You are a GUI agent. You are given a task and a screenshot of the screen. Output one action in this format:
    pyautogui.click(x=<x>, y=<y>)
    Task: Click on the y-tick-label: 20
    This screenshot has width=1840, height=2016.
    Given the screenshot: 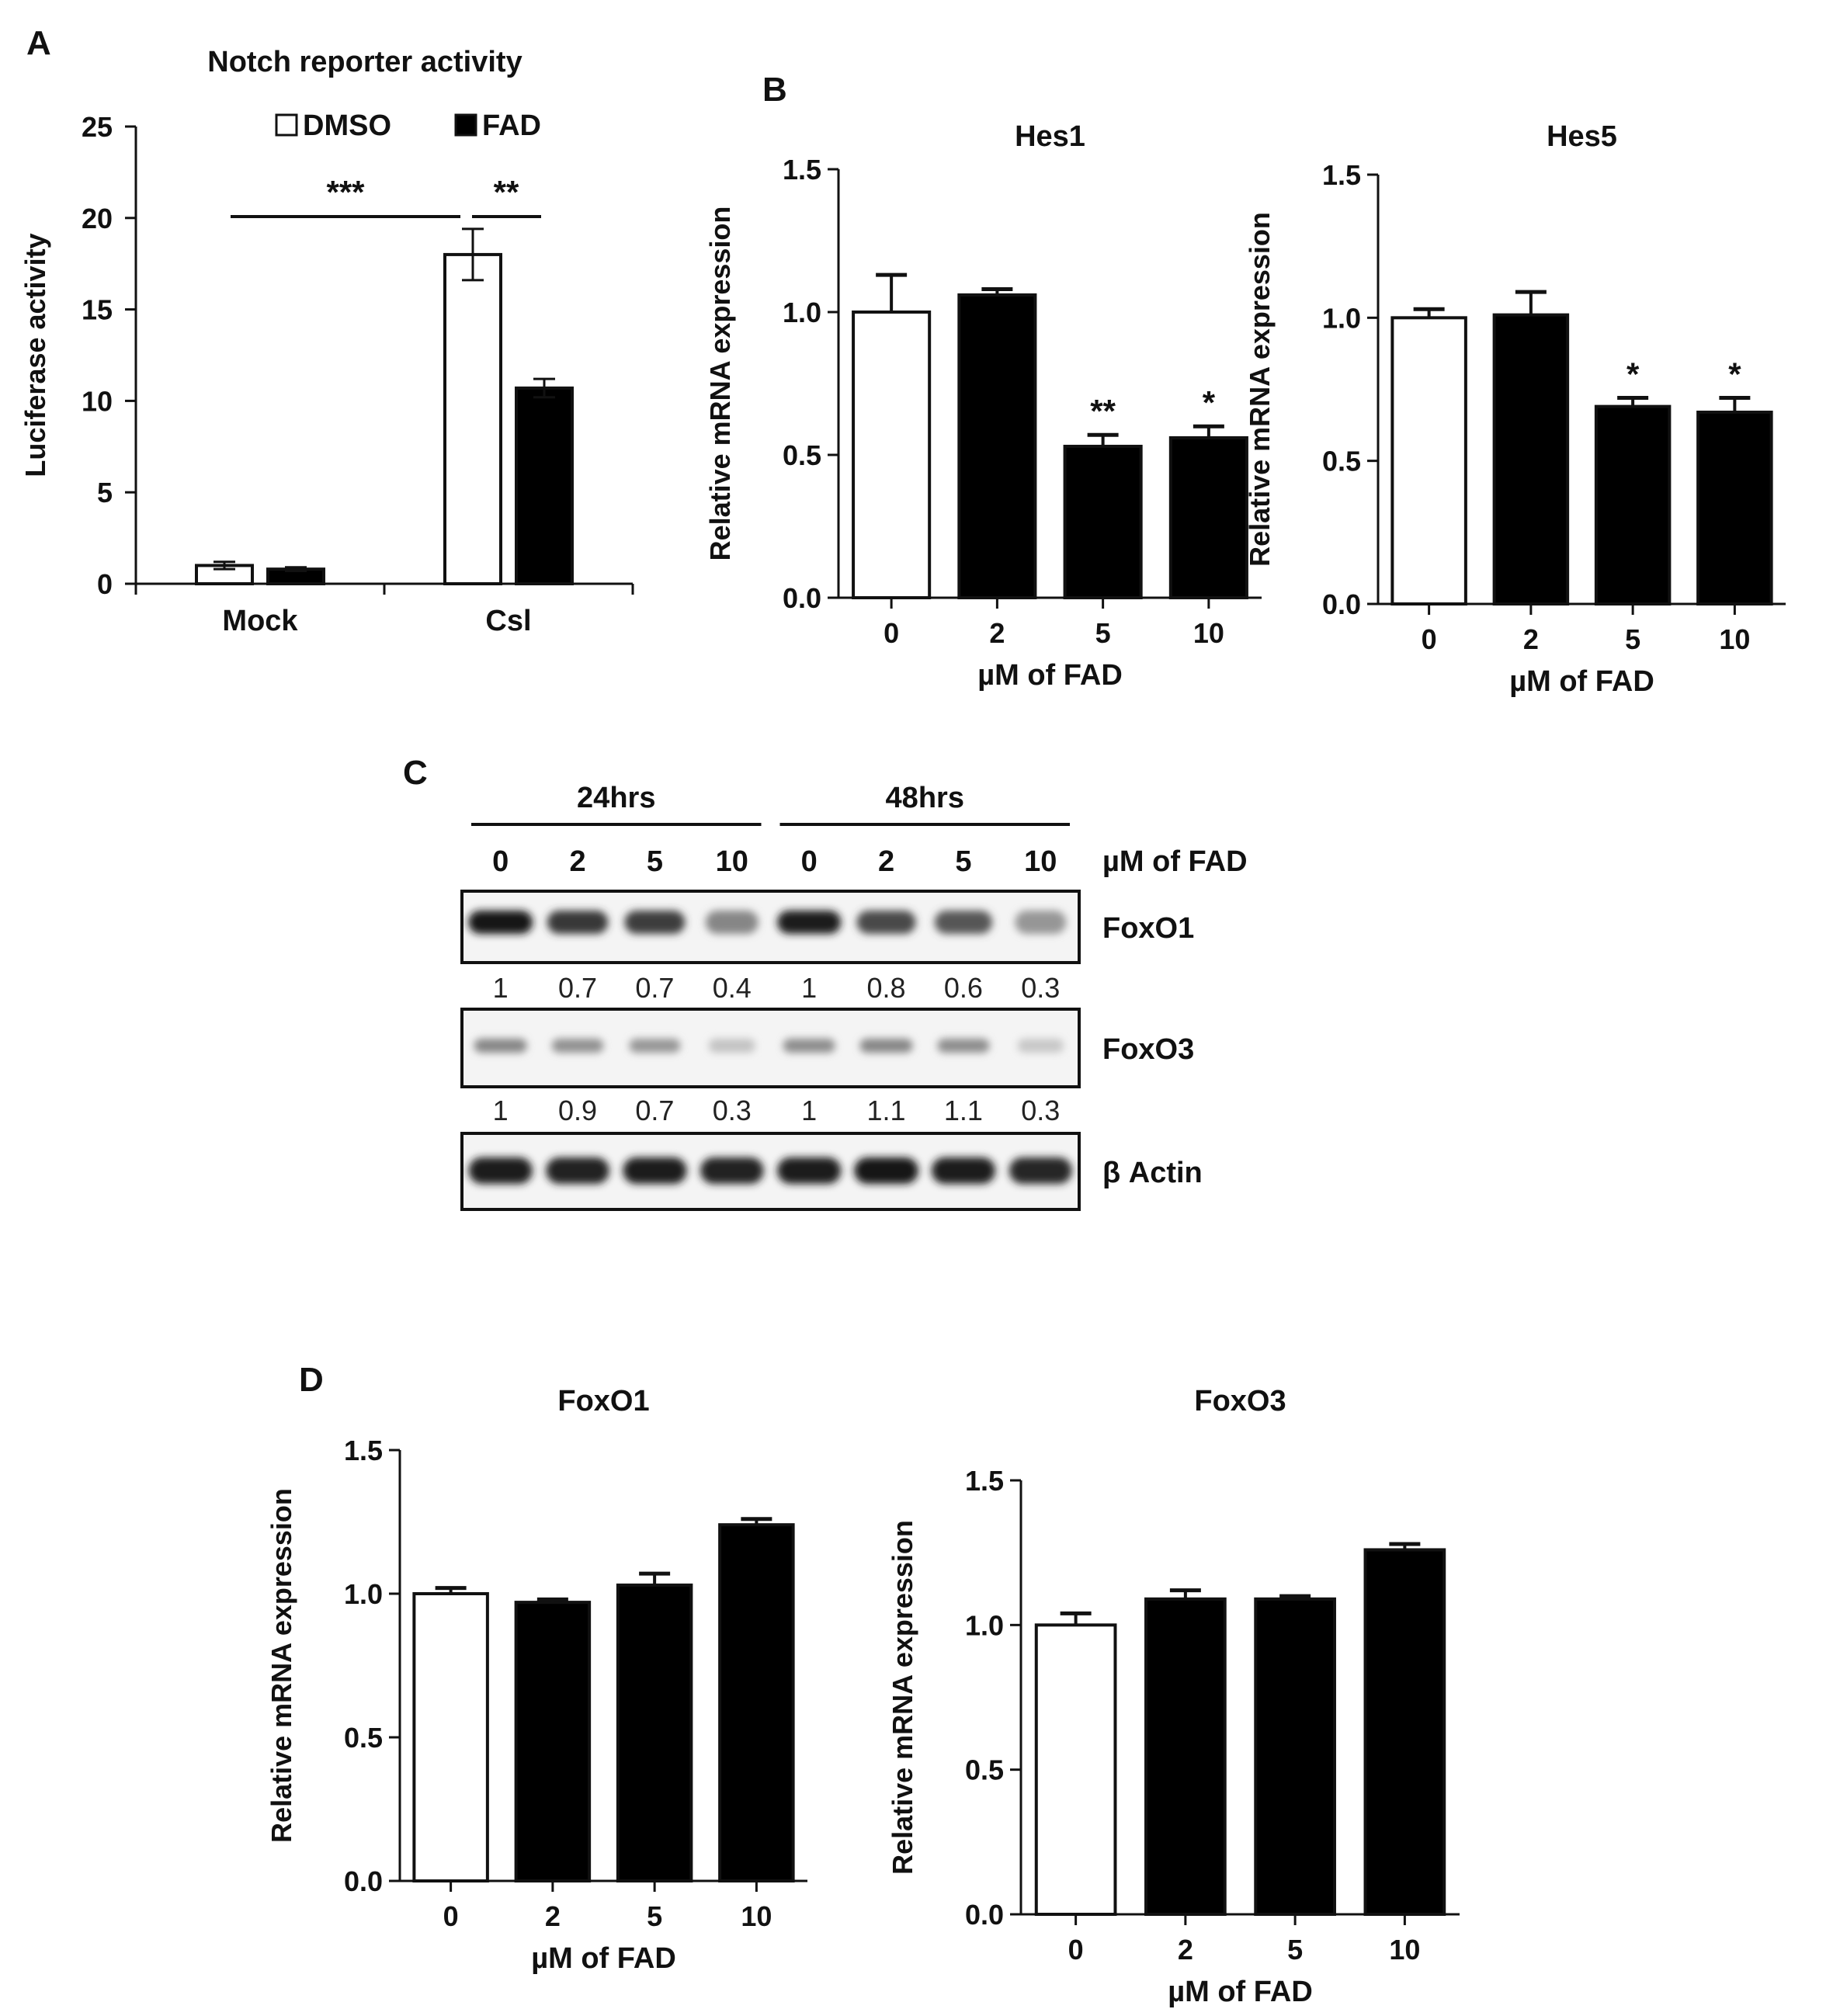 What is the action you would take?
    pyautogui.click(x=97, y=218)
    